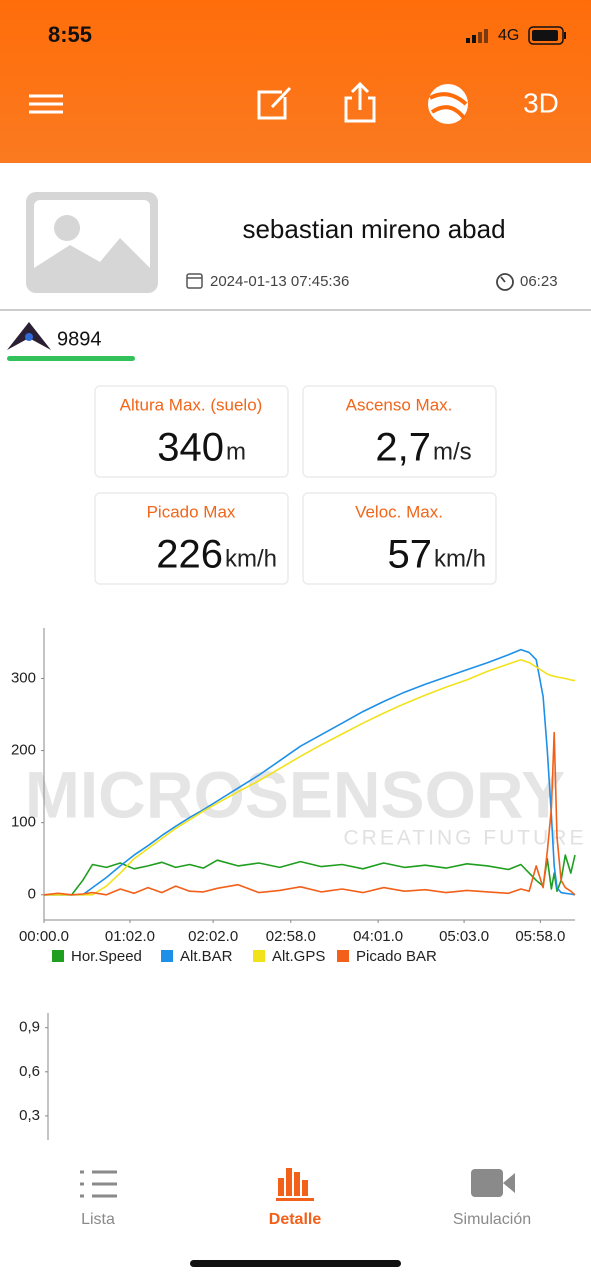  I want to click on network-label: 4G, so click(508, 35).